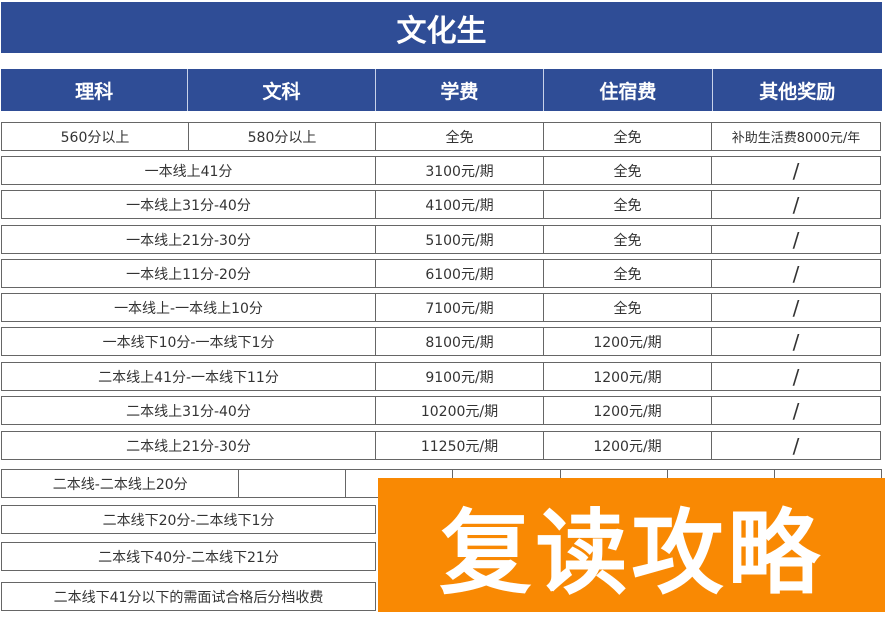 This screenshot has height=620, width=885. Describe the element at coordinates (459, 204) in the screenshot. I see `cell-tuition: 4100元/期` at that location.